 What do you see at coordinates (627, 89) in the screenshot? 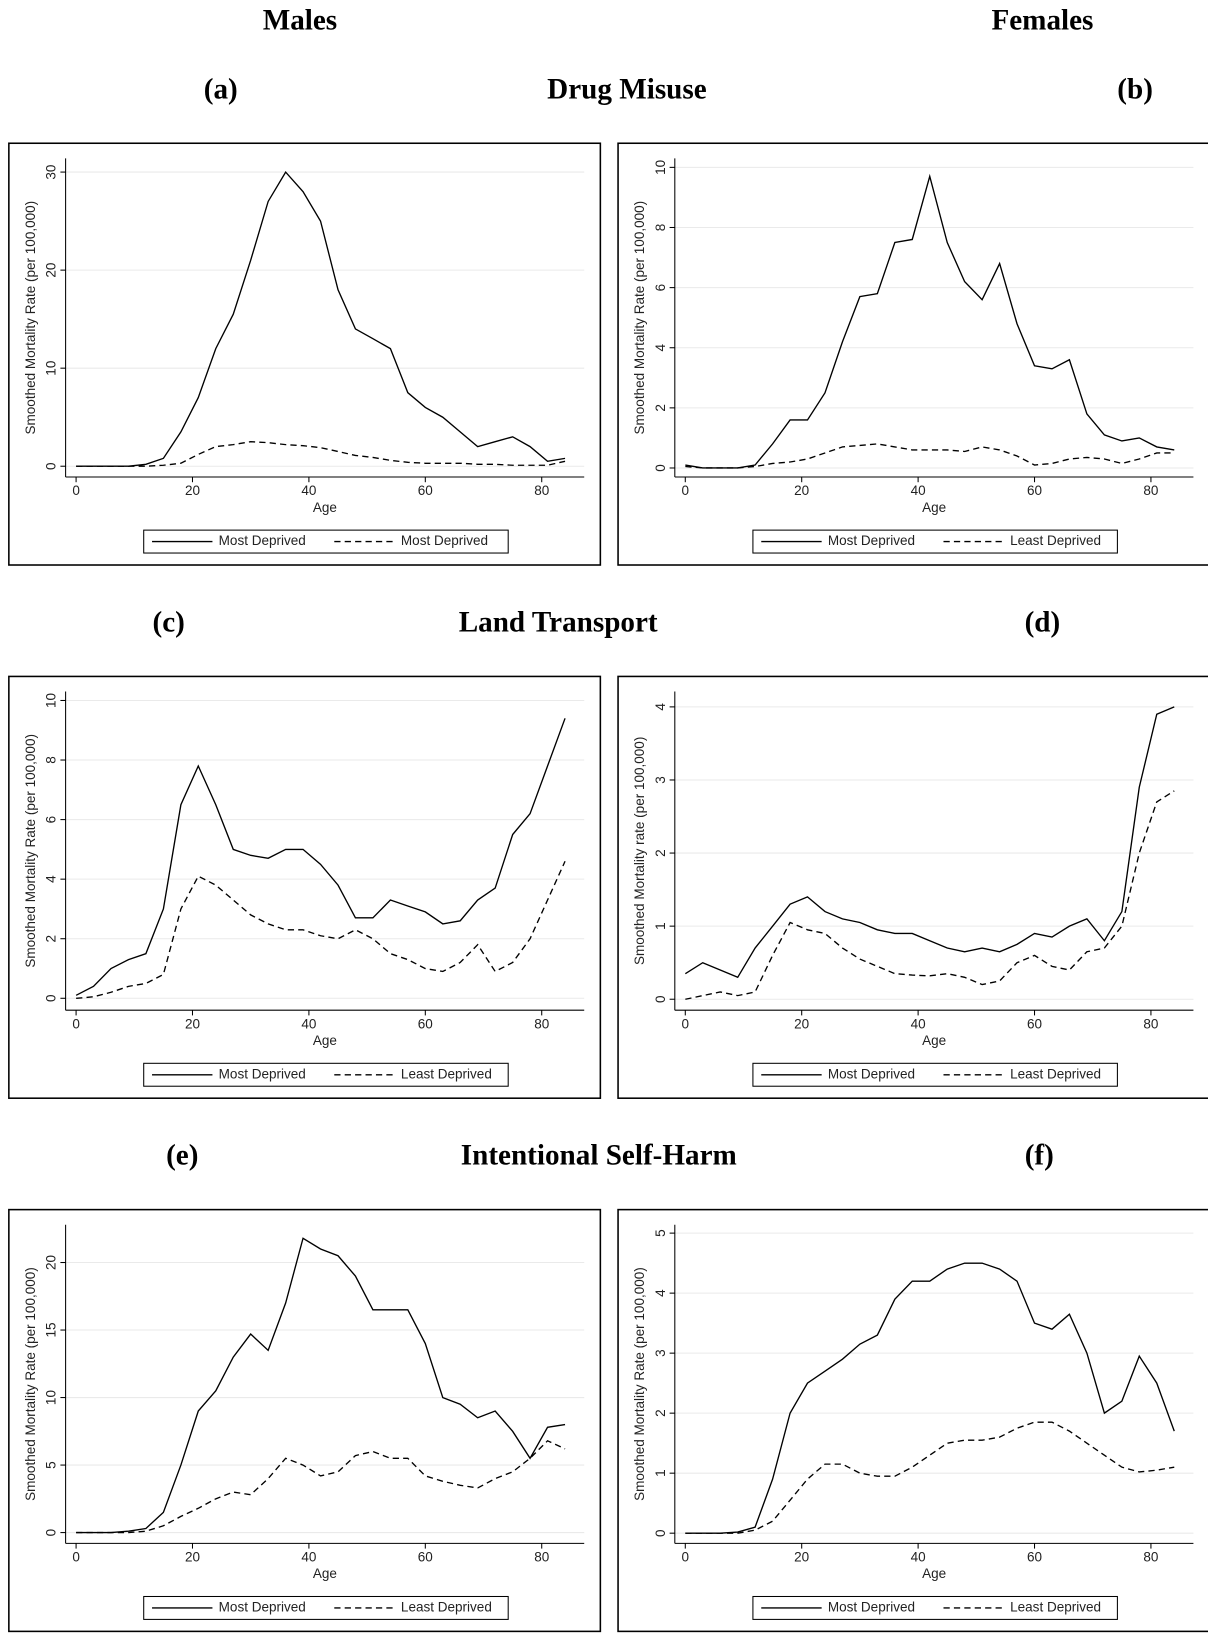
I see `row-title: Drug Misuse` at bounding box center [627, 89].